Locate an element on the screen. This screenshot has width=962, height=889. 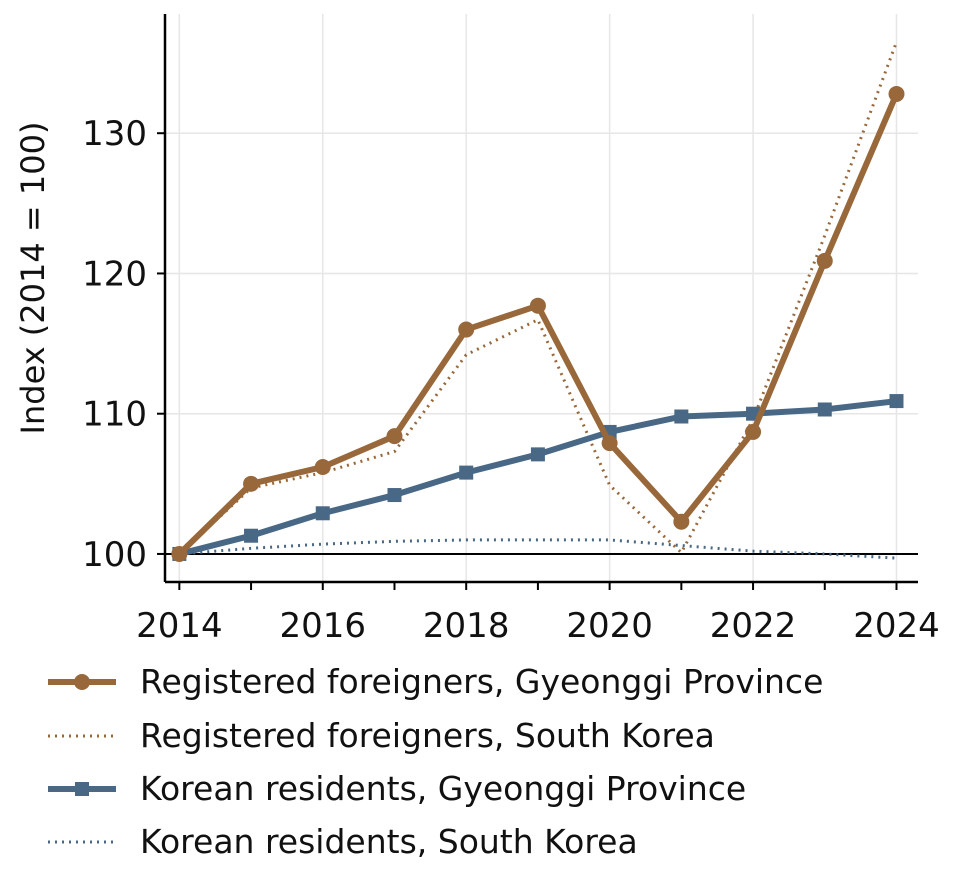
legend-item: Registered foreigners, South Korea is located at coordinates (381, 735).